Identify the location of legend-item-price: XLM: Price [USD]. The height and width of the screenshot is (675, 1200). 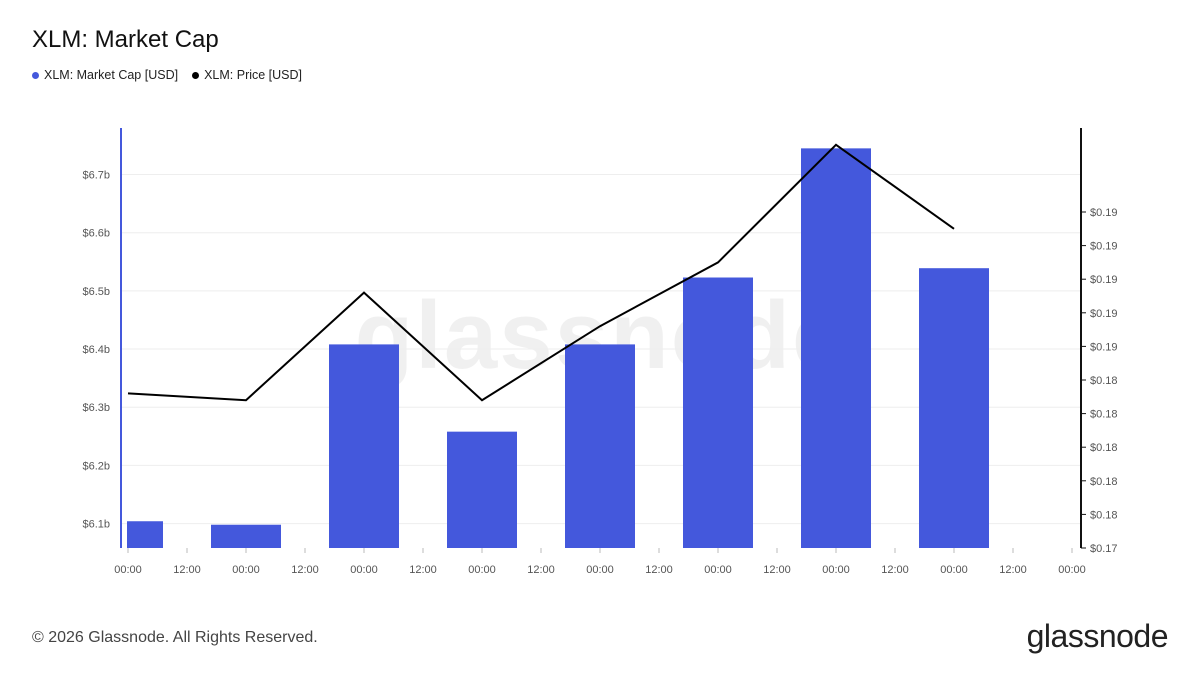
(247, 75).